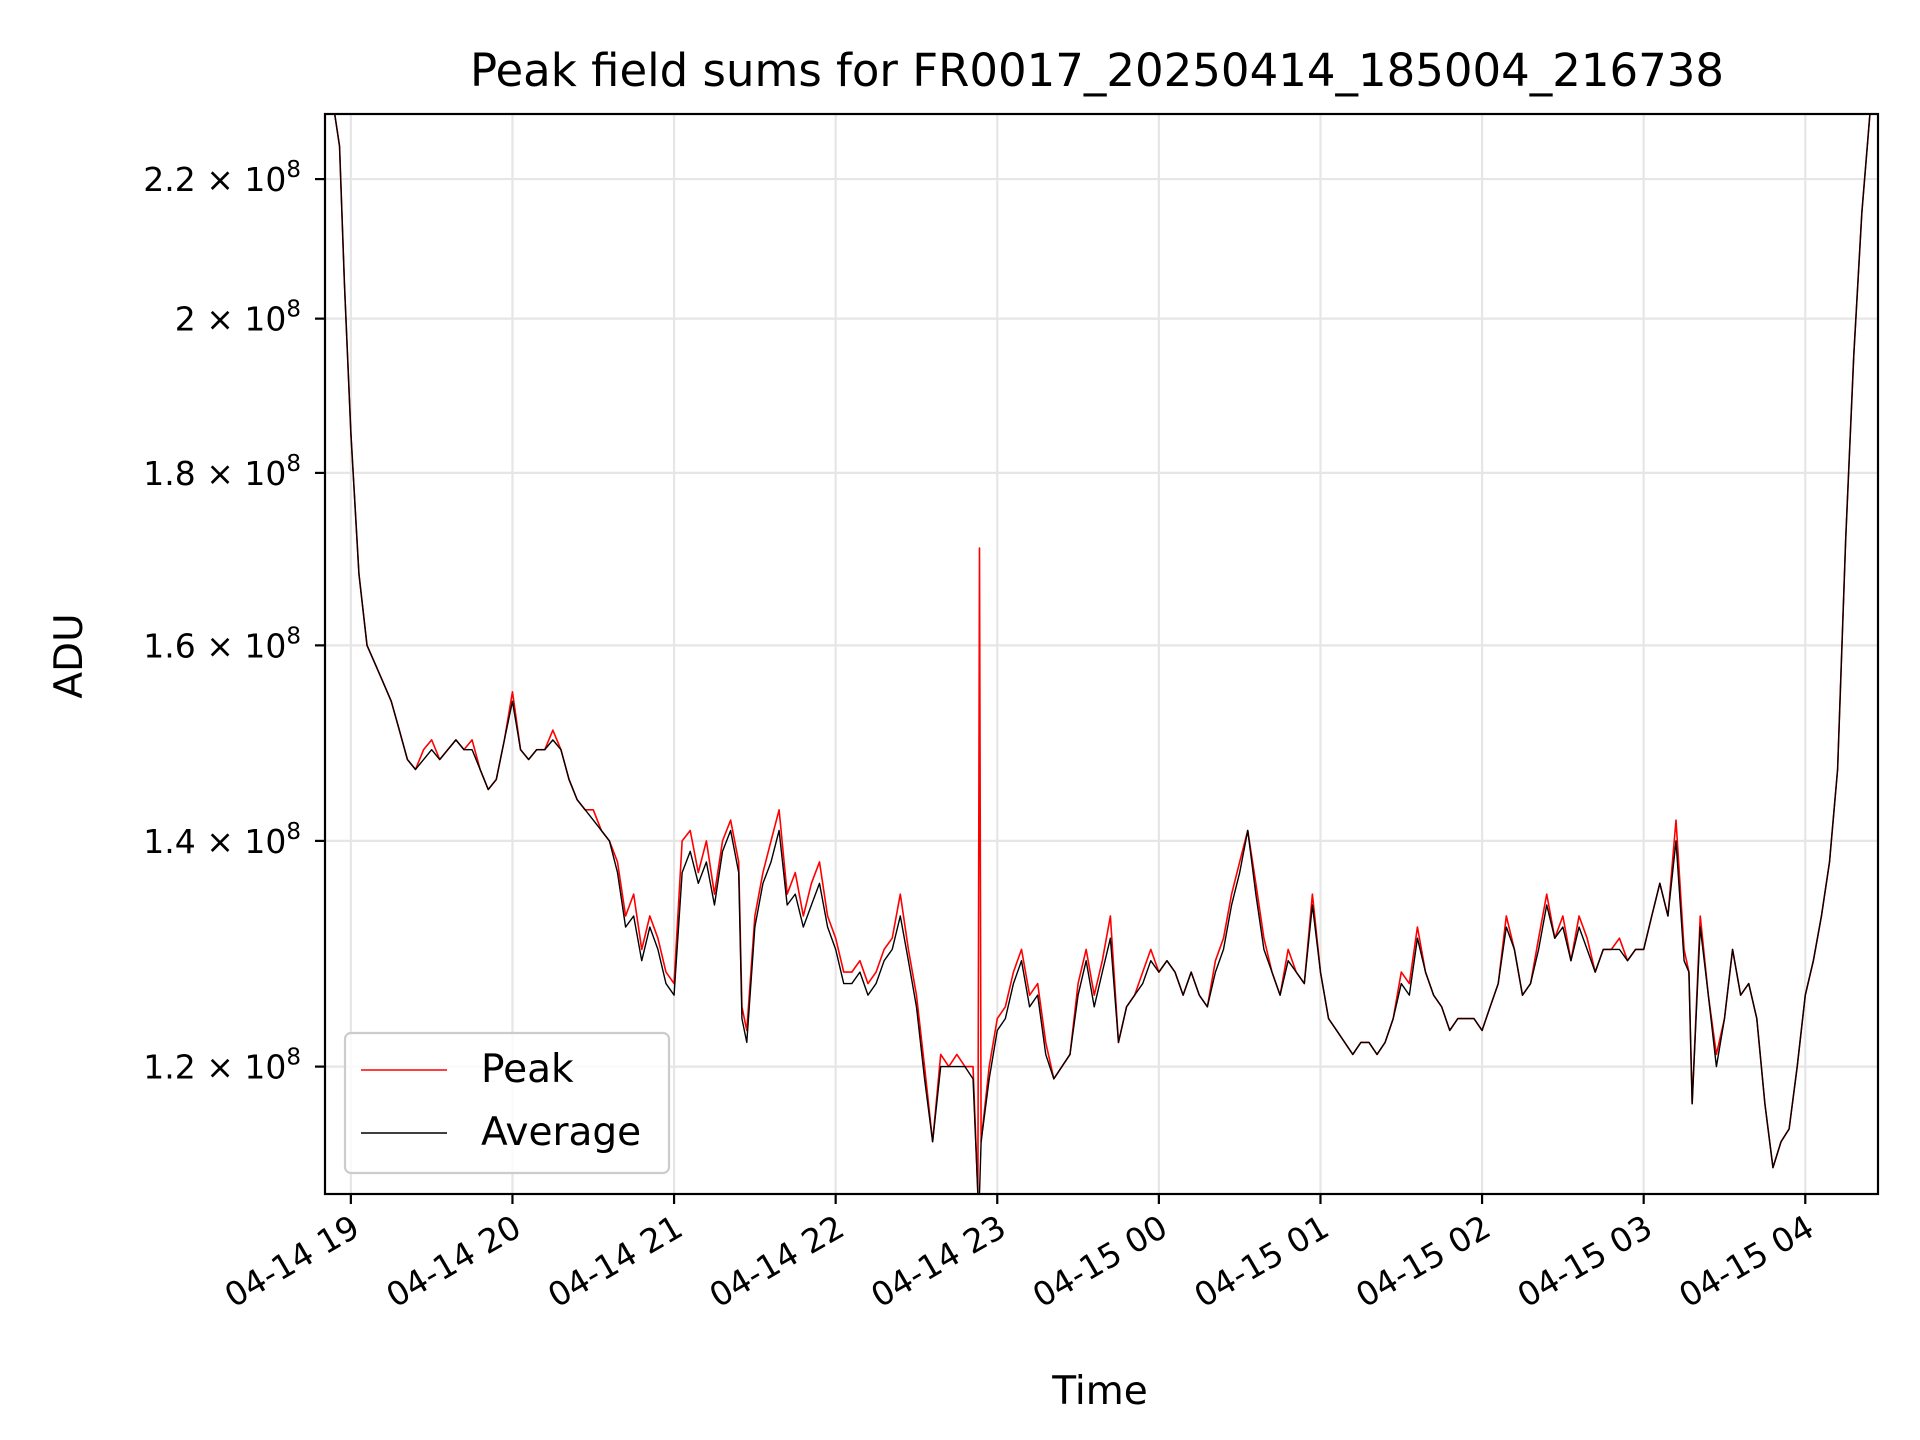 The image size is (1920, 1440). What do you see at coordinates (169, 179) in the screenshot?
I see `y-tick-mantissa: 2.2` at bounding box center [169, 179].